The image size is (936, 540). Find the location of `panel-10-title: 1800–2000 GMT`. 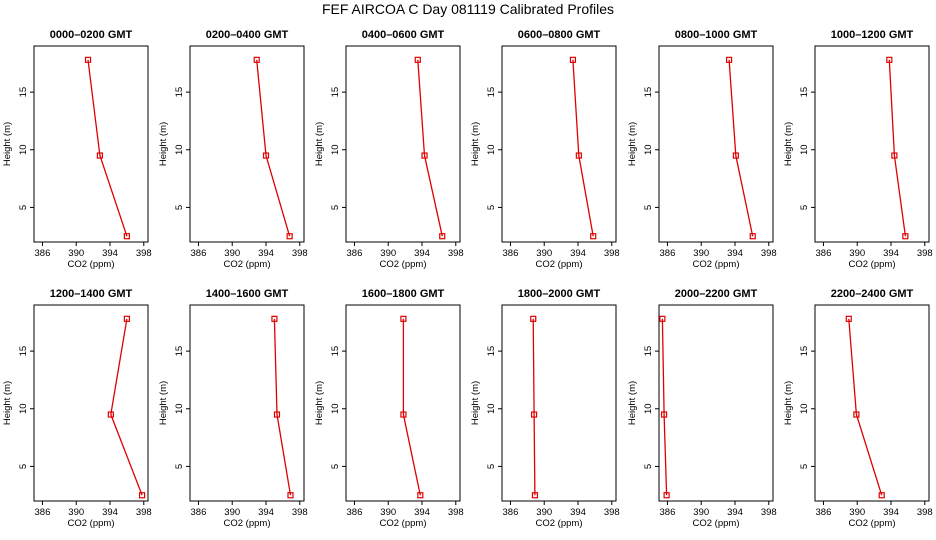

panel-10-title: 1800–2000 GMT is located at coordinates (559, 294).